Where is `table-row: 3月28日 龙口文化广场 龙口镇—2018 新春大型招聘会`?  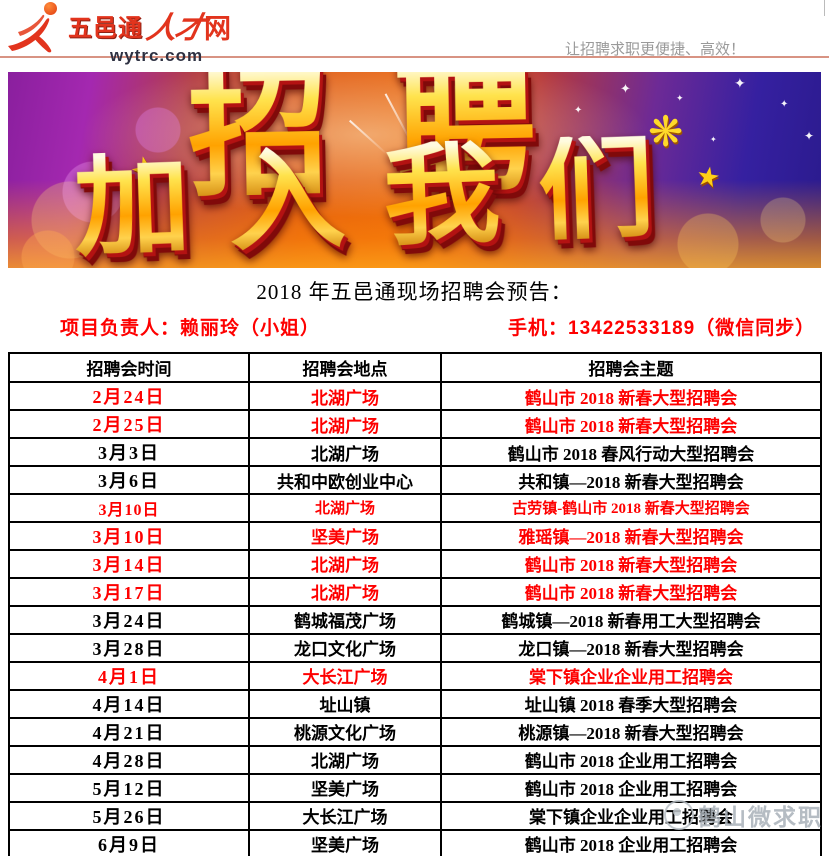
table-row: 3月28日 龙口文化广场 龙口镇—2018 新春大型招聘会 is located at coordinates (415, 647).